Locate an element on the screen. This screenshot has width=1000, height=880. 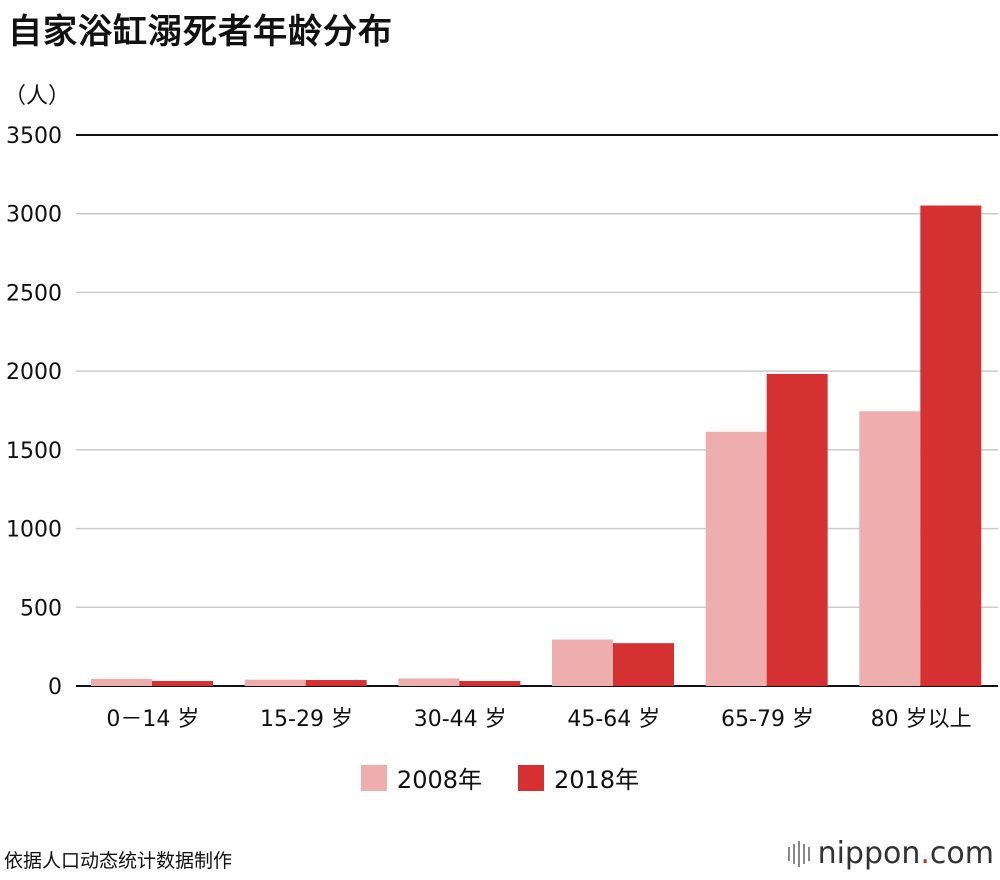
legend-swatch-2018 is located at coordinates (531, 777).